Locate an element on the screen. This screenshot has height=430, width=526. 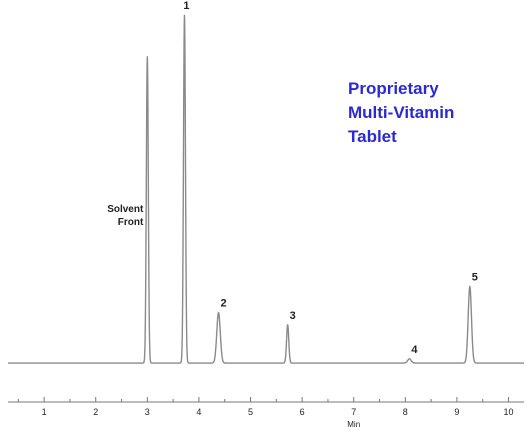
title-line-1: Proprietary is located at coordinates (393, 88).